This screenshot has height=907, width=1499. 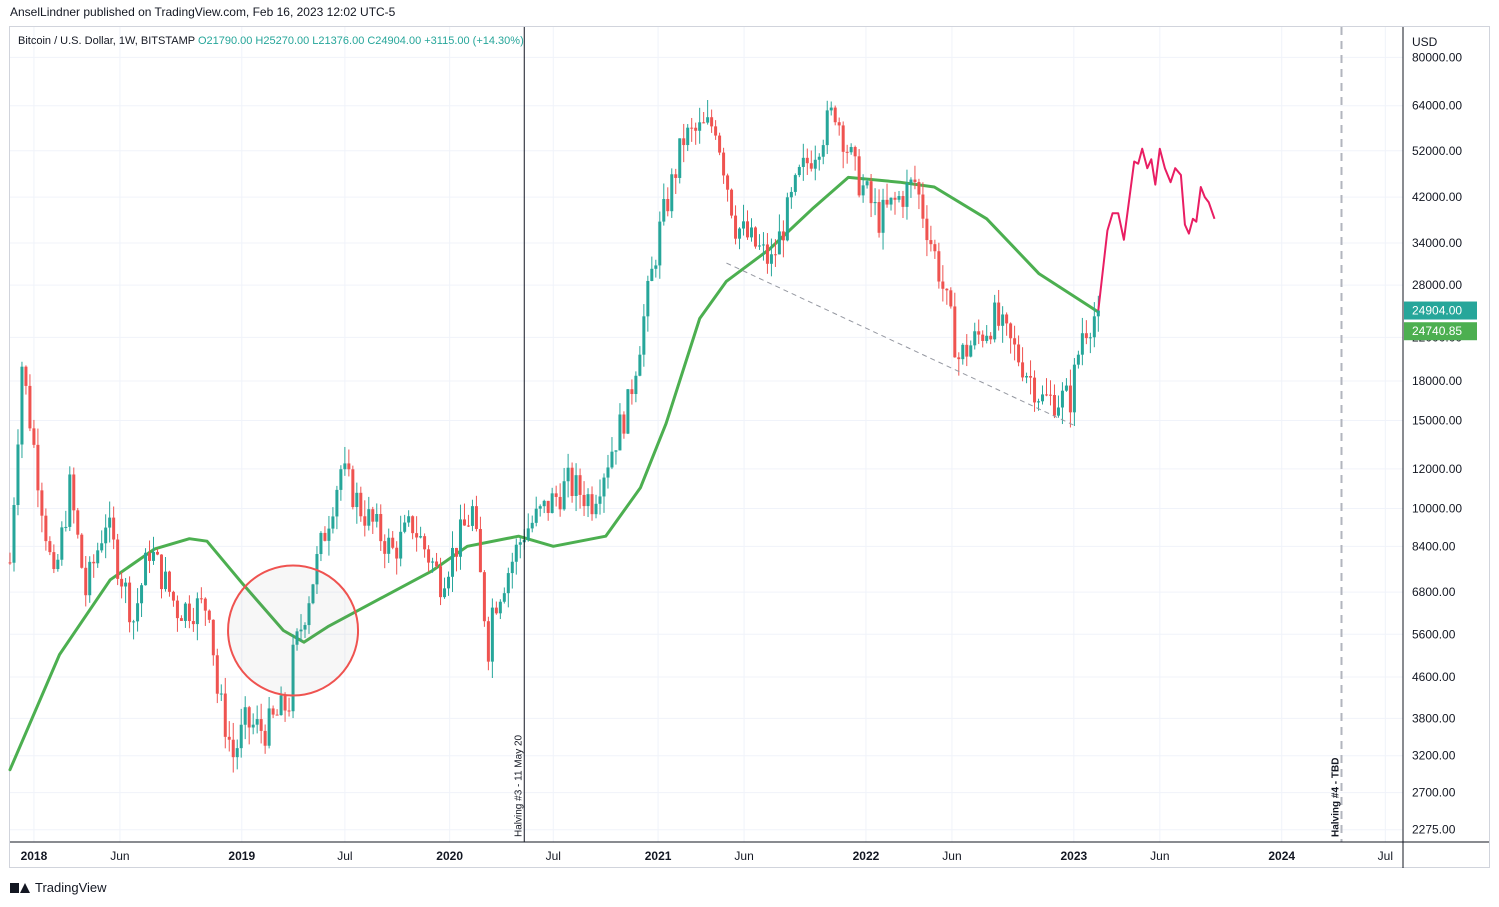 I want to click on x-tick-label: Jun, so click(x=951, y=856).